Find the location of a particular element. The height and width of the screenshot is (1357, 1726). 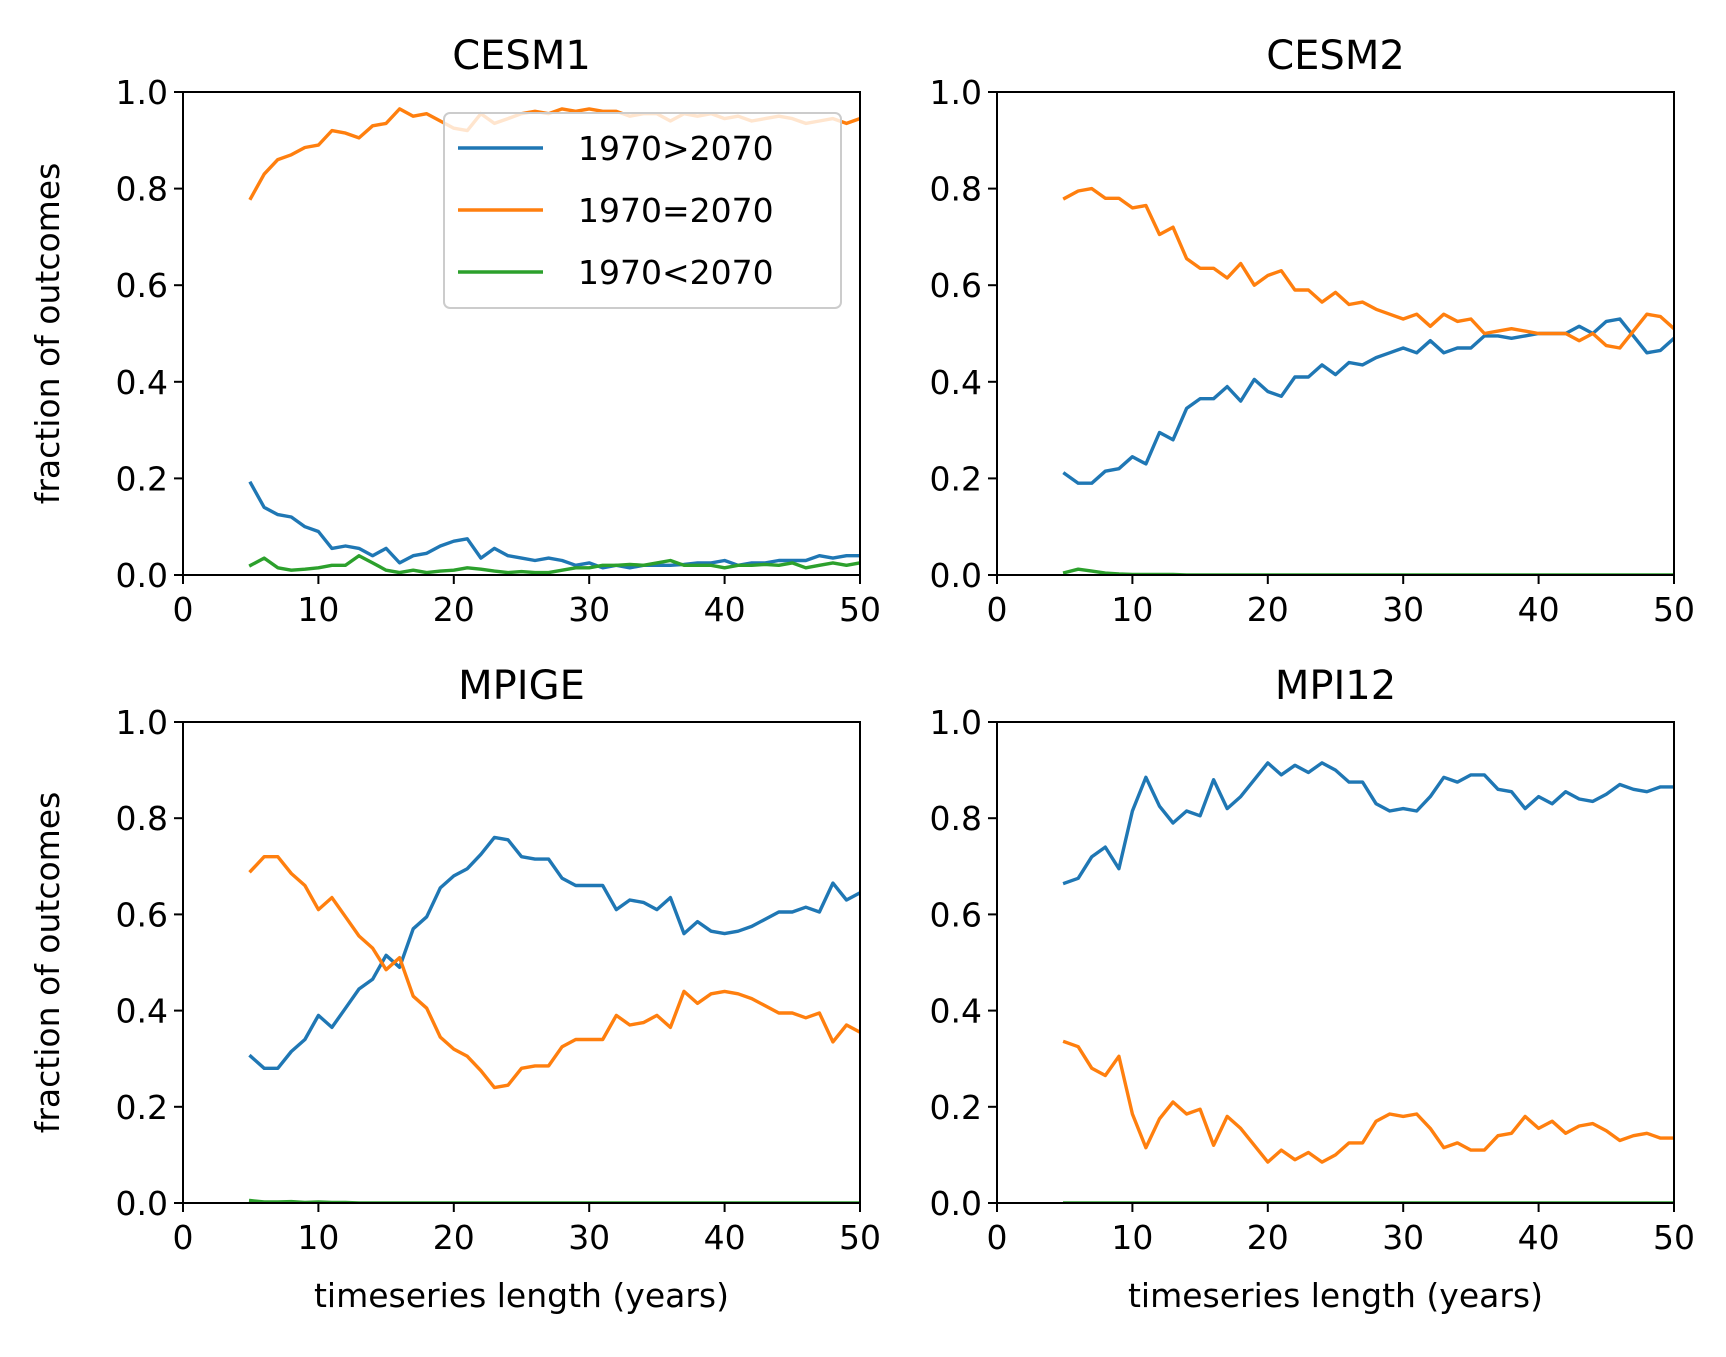

panel-title: MPI12 is located at coordinates (1335, 686).